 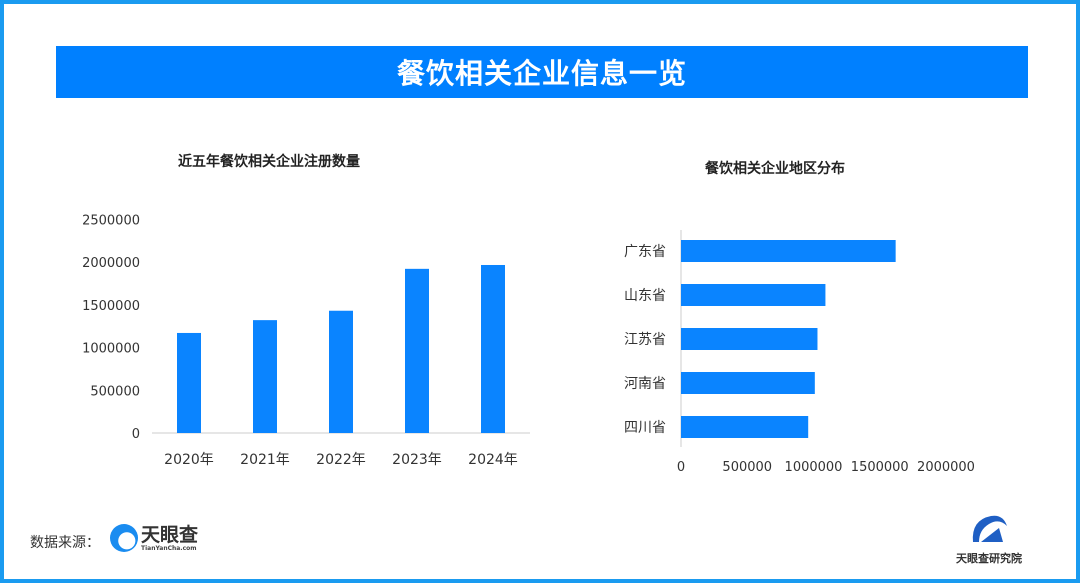 What do you see at coordinates (265, 460) in the screenshot?
I see `x-tick-label: 2021年` at bounding box center [265, 460].